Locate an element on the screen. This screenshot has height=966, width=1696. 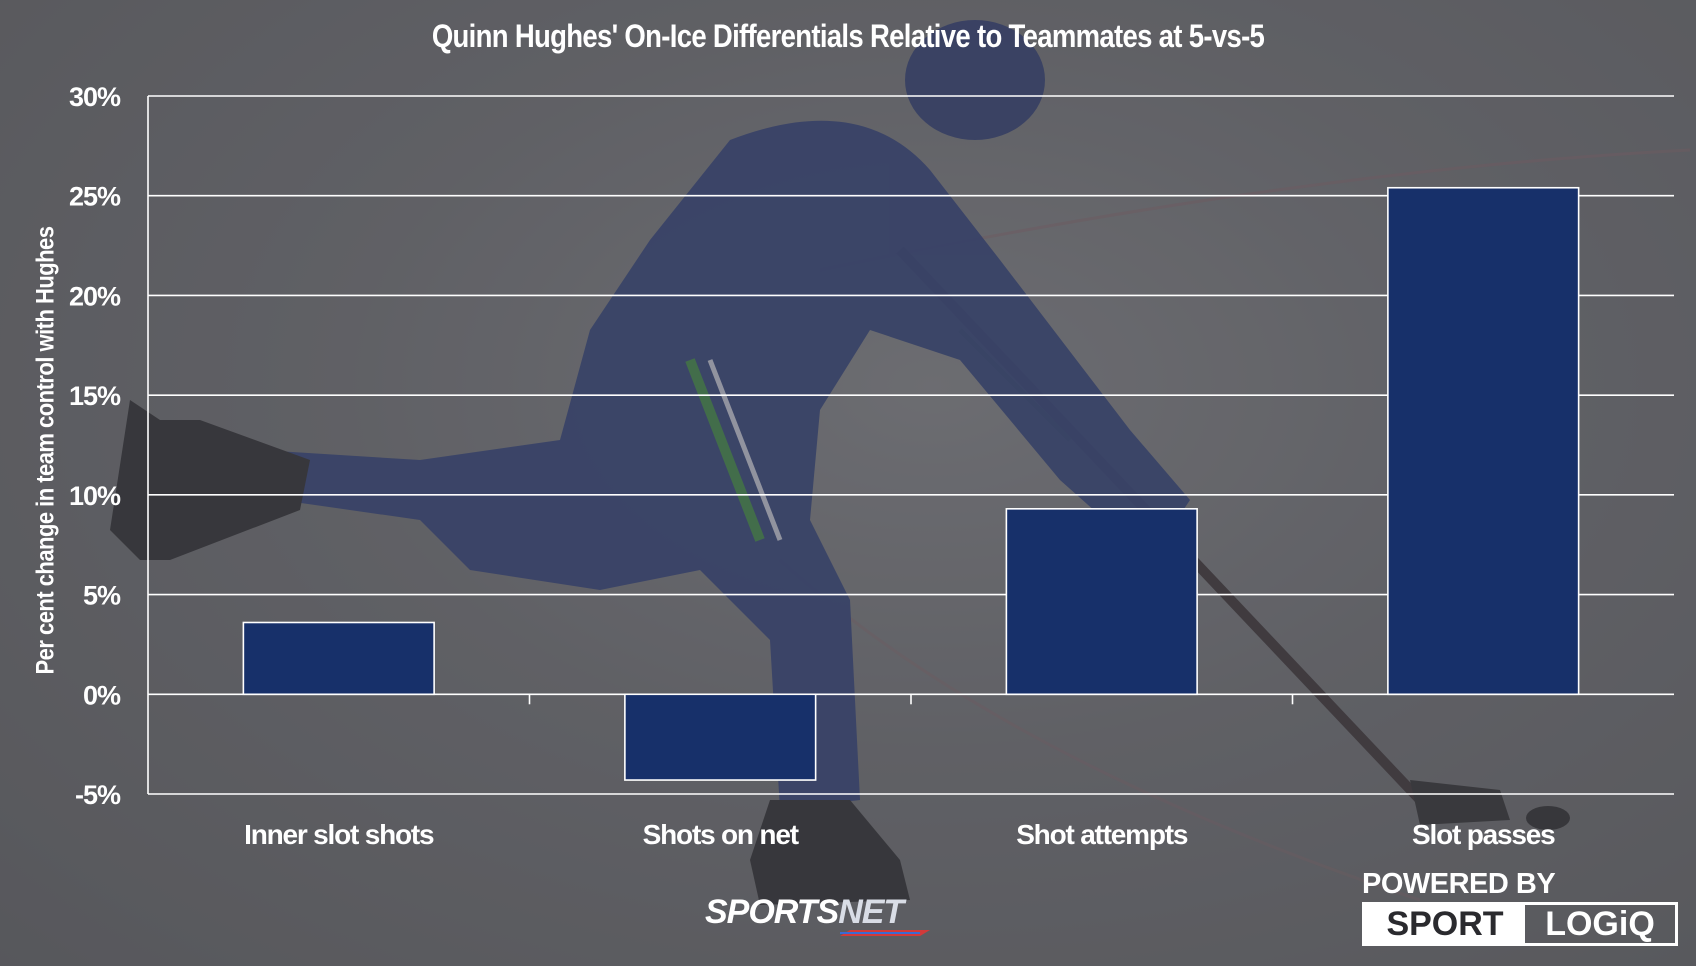
sportsnet-logo-sports: SPORTS is located at coordinates (772, 912).